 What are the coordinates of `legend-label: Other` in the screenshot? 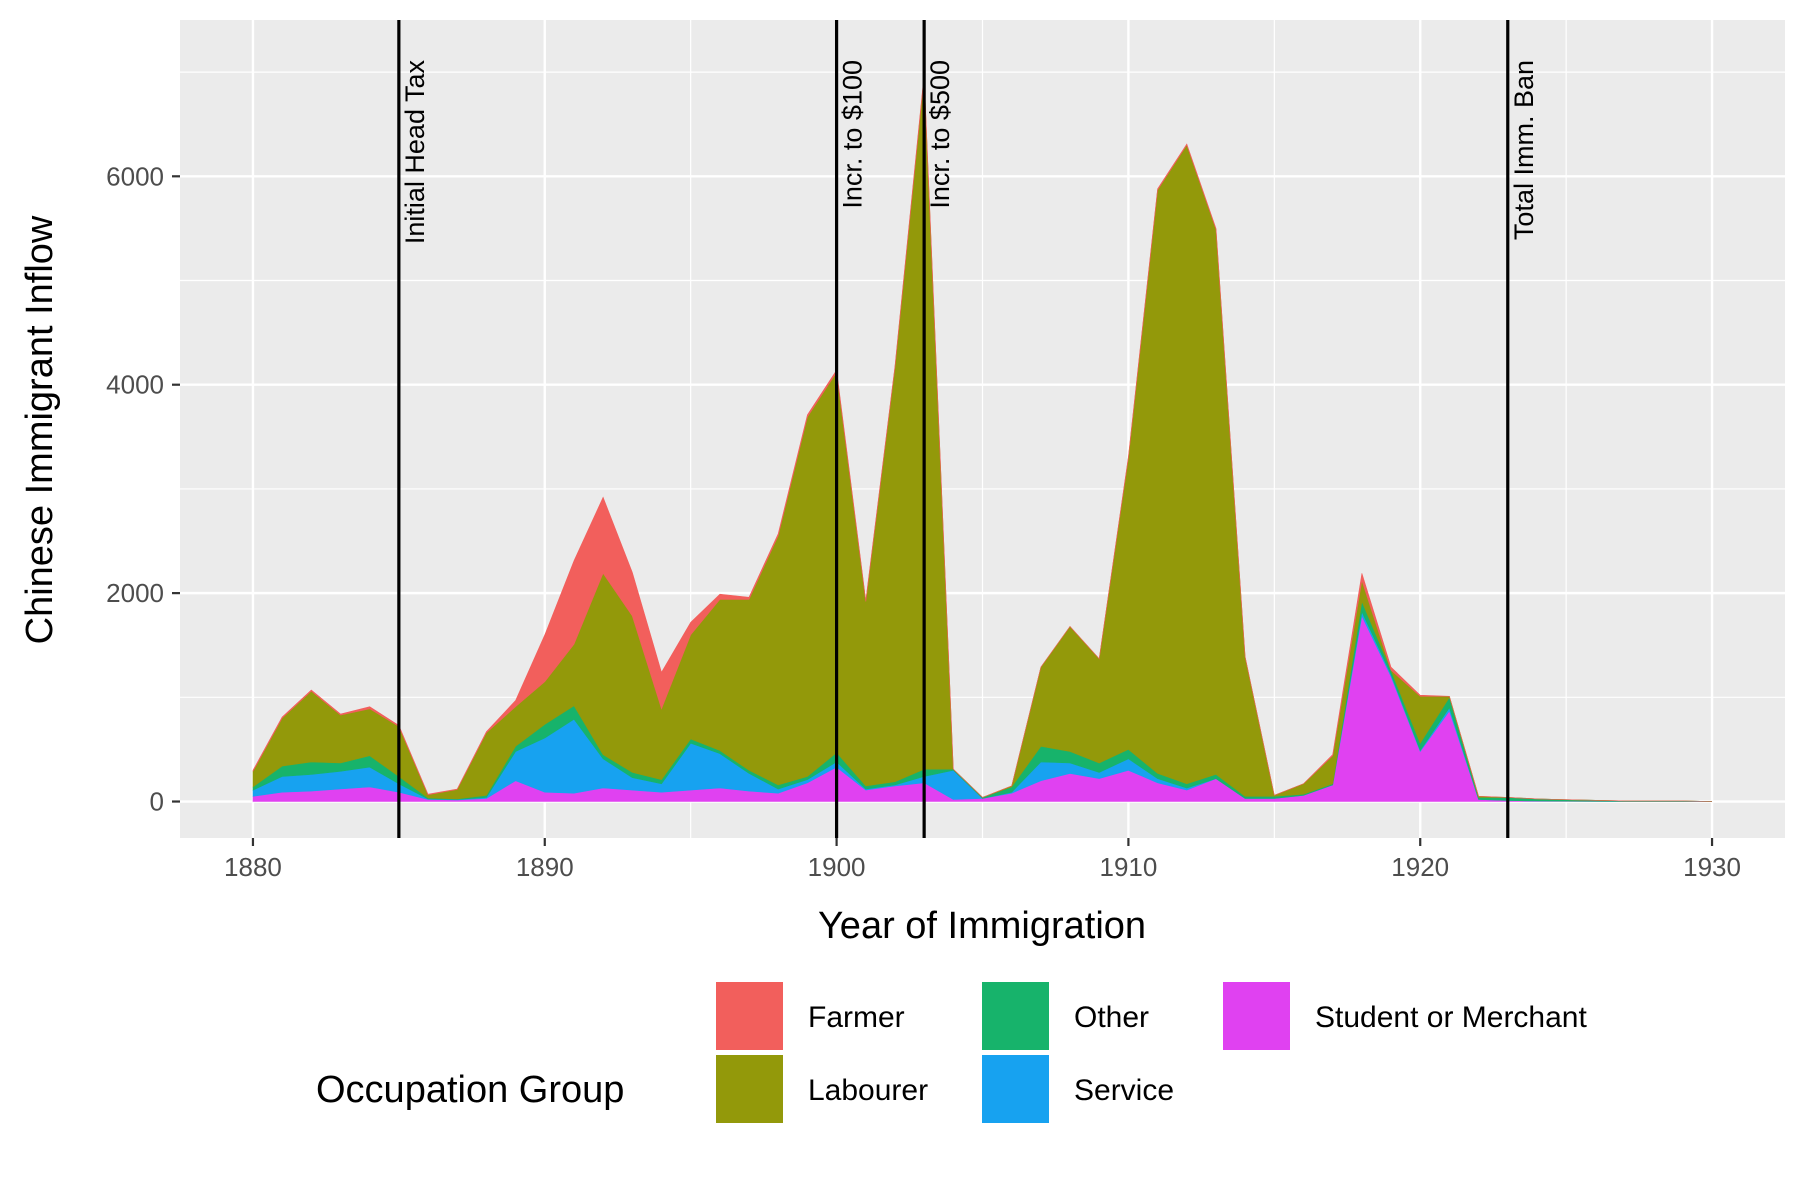 It's located at (1111, 1017).